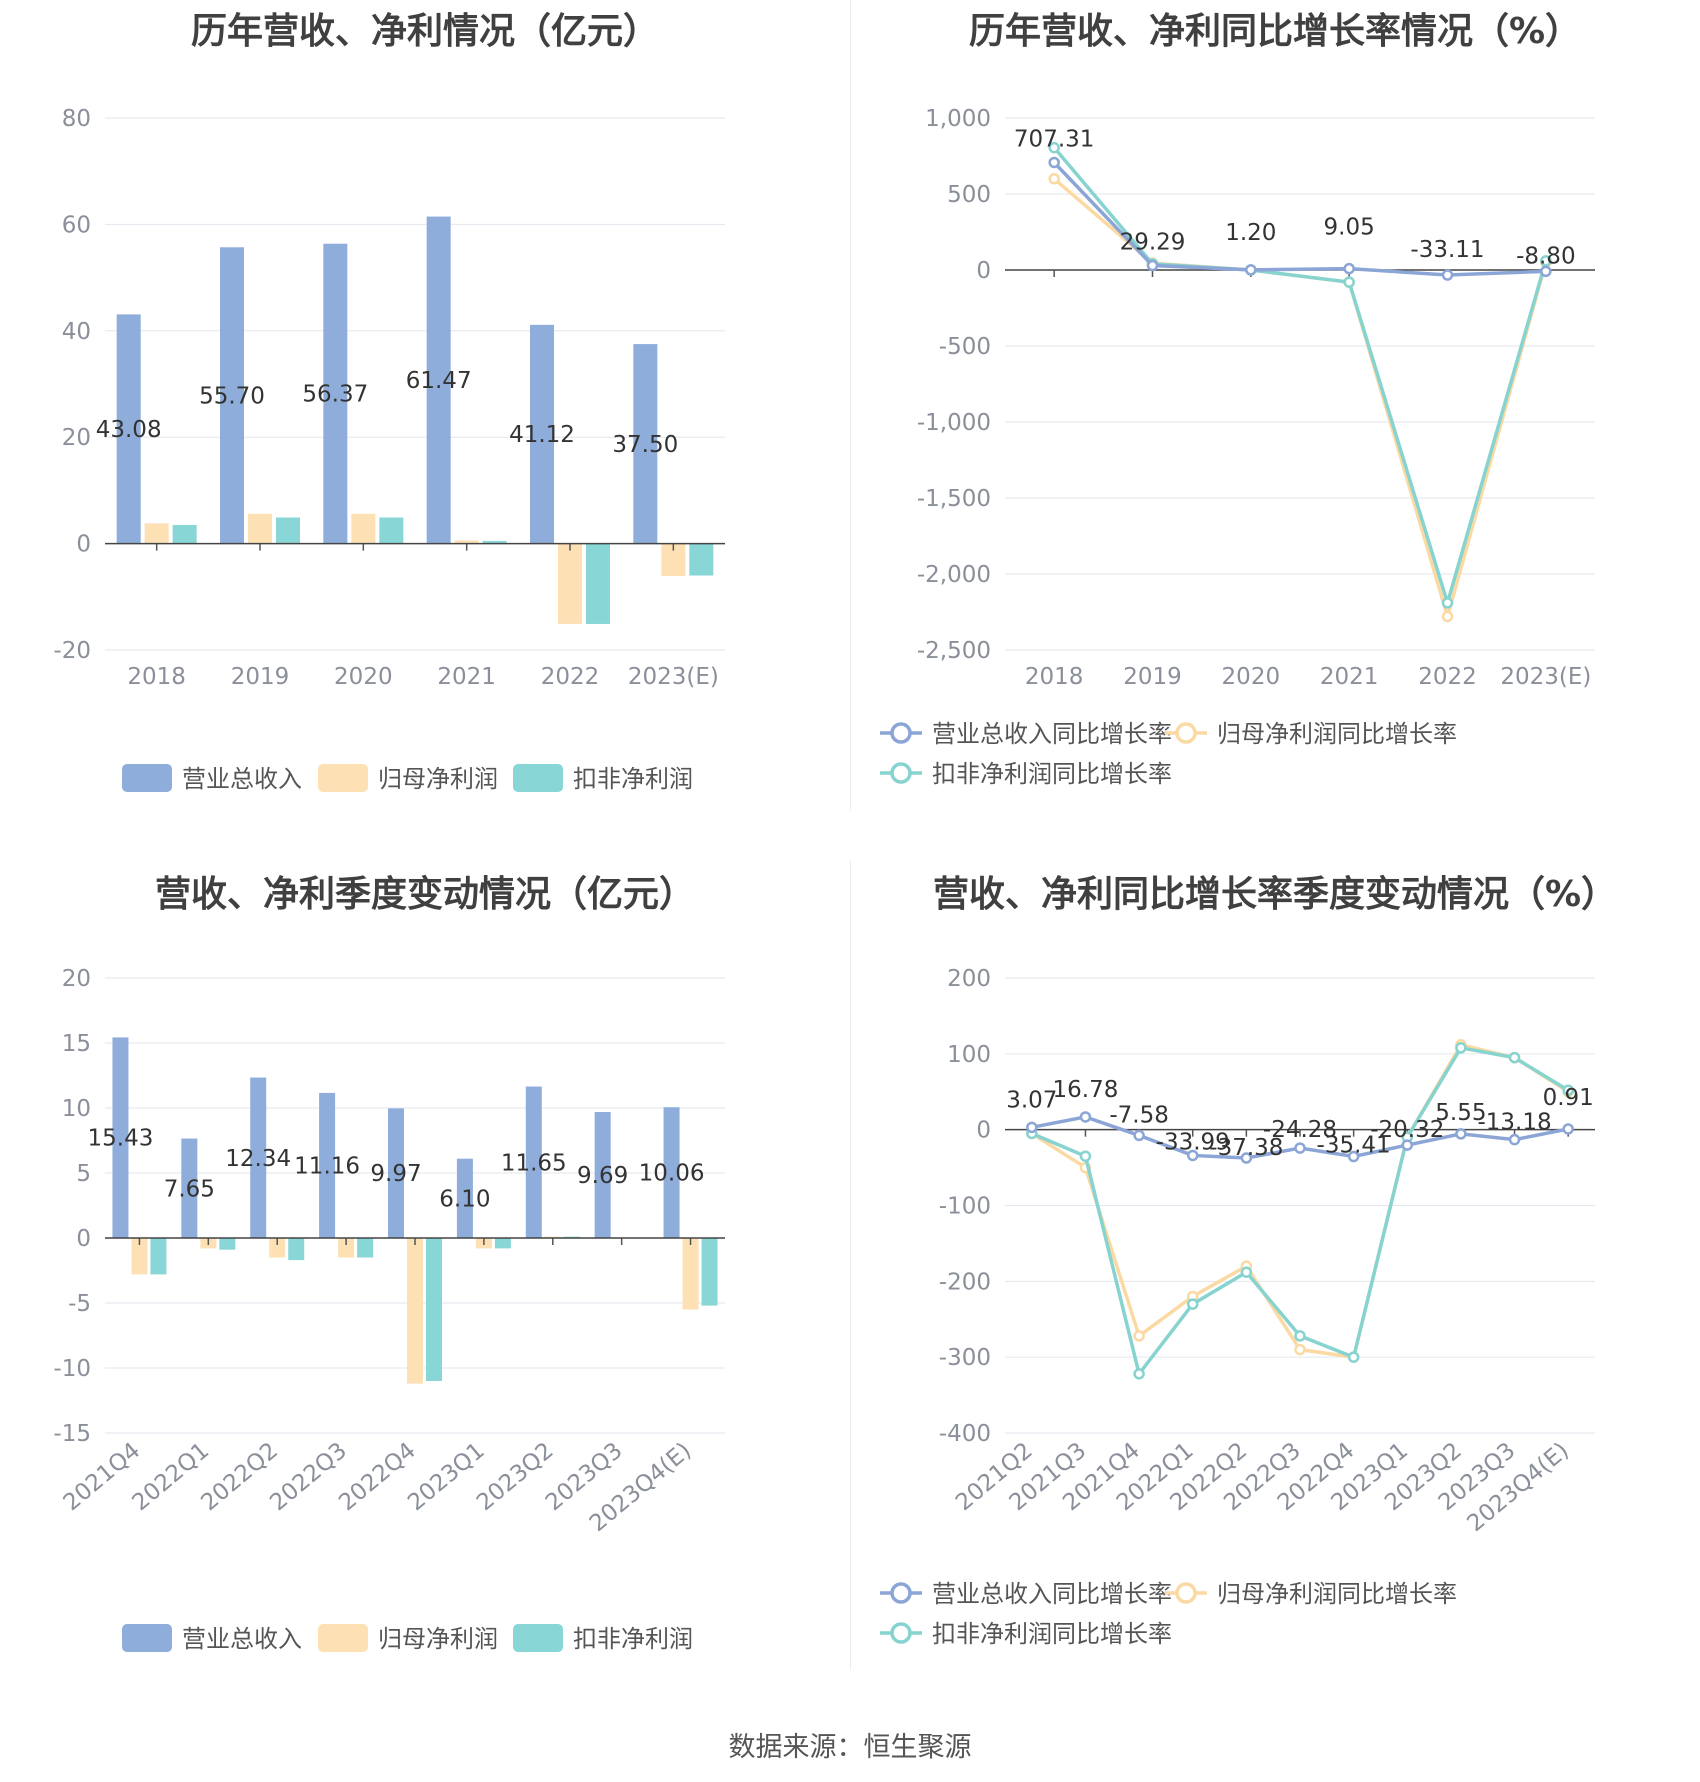 This screenshot has height=1782, width=1700. What do you see at coordinates (633, 1639) in the screenshot?
I see `legend-label: 扣非净利润` at bounding box center [633, 1639].